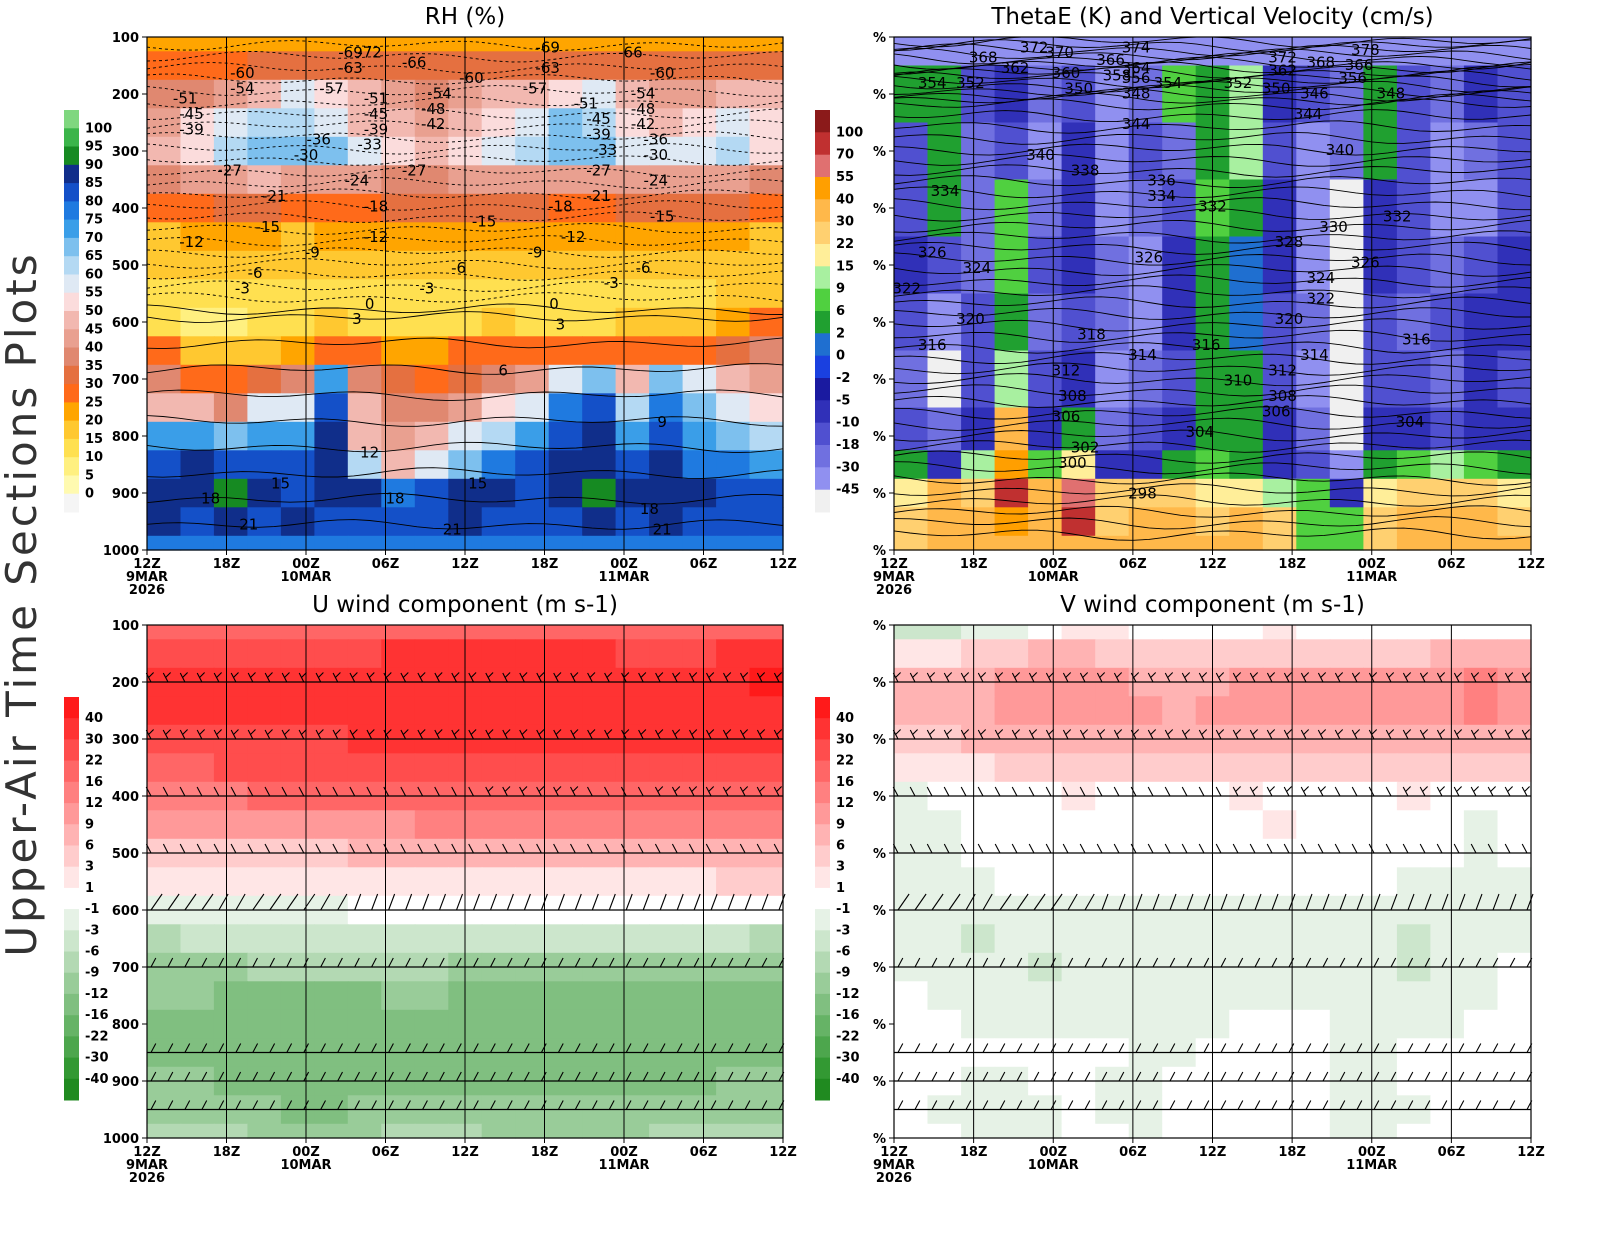 The image size is (1600, 1236). I want to click on u-ytick-label: 800, so click(125, 1025).